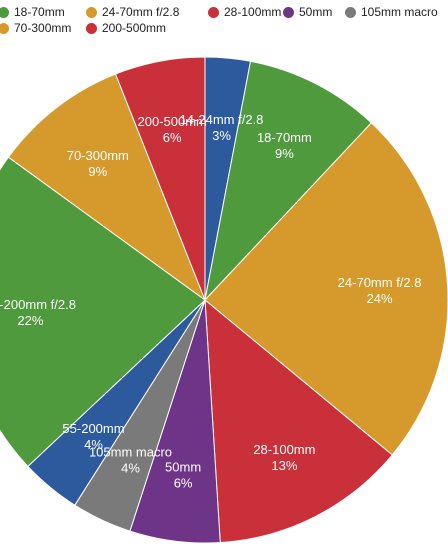  What do you see at coordinates (253, 12) in the screenshot?
I see `legend-label: 28-100mm` at bounding box center [253, 12].